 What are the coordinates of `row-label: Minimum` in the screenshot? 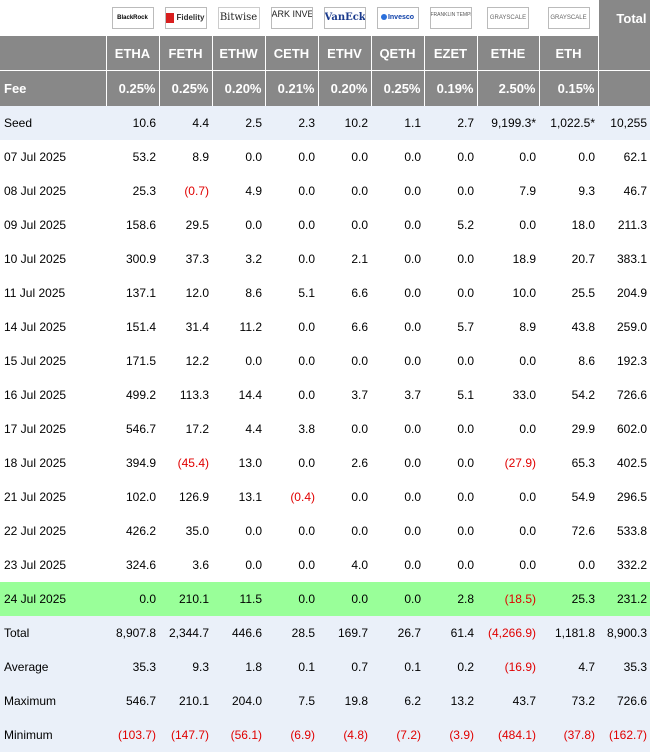 It's located at (53, 735).